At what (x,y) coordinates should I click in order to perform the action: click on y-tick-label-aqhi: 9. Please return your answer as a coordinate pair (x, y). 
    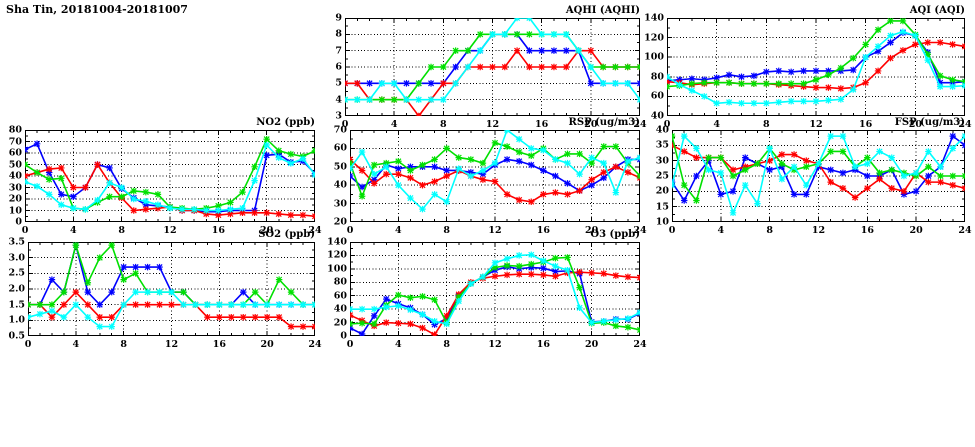
    Looking at the image, I should click on (338, 18).